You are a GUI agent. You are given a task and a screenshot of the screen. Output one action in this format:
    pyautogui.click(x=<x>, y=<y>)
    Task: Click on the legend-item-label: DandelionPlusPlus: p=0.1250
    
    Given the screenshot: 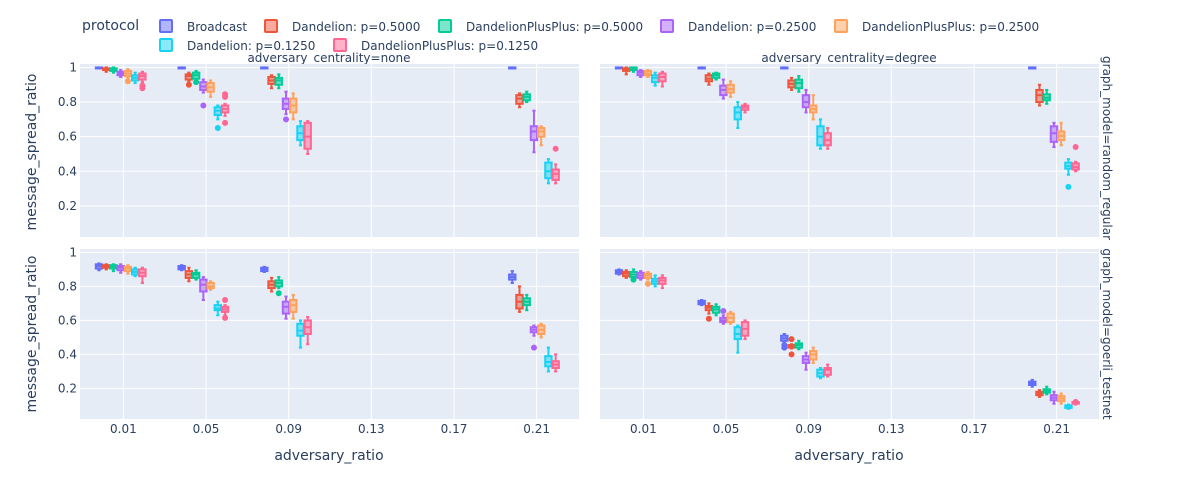 What is the action you would take?
    pyautogui.click(x=449, y=46)
    